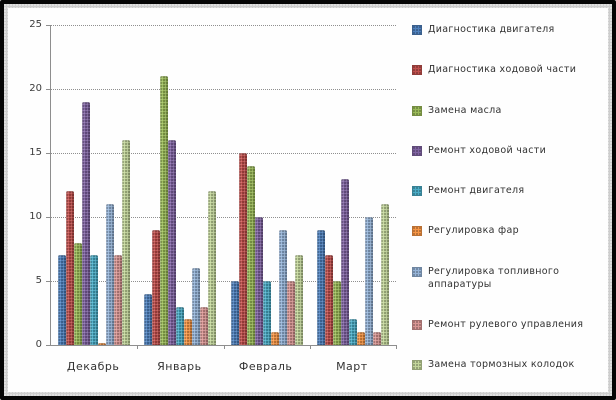 This screenshot has width=616, height=400. I want to click on legend-label-6: Регулировка топливного аппаратуры, so click(494, 277).